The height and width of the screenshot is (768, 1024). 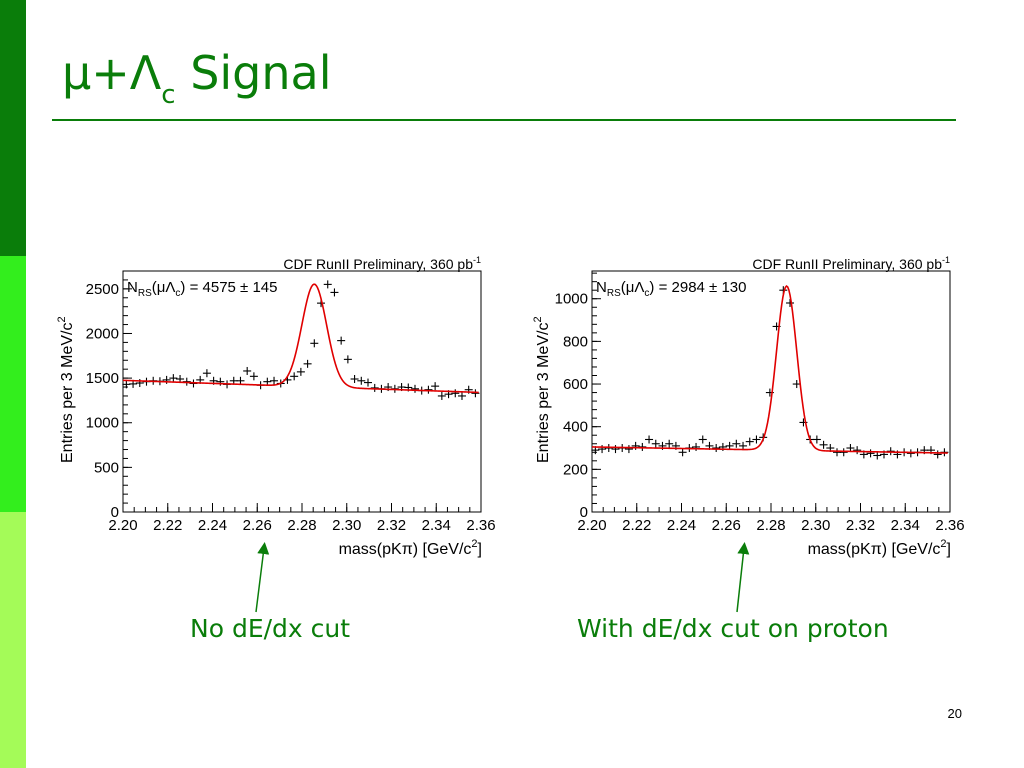 I want to click on signal-yield-annotation: NRS(μΛc) = 4575 ± 145, so click(x=202, y=289).